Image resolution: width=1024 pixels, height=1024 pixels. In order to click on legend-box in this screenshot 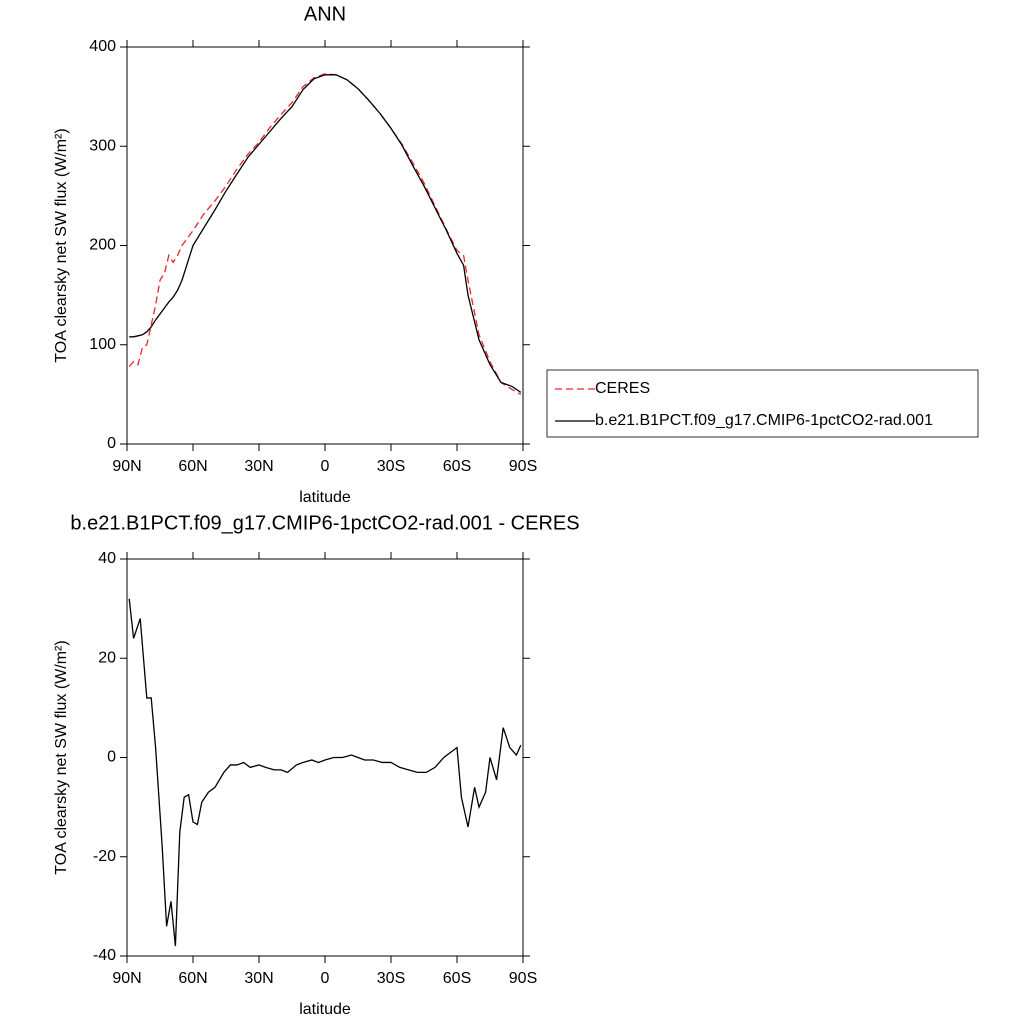, I will do `click(762, 403)`.